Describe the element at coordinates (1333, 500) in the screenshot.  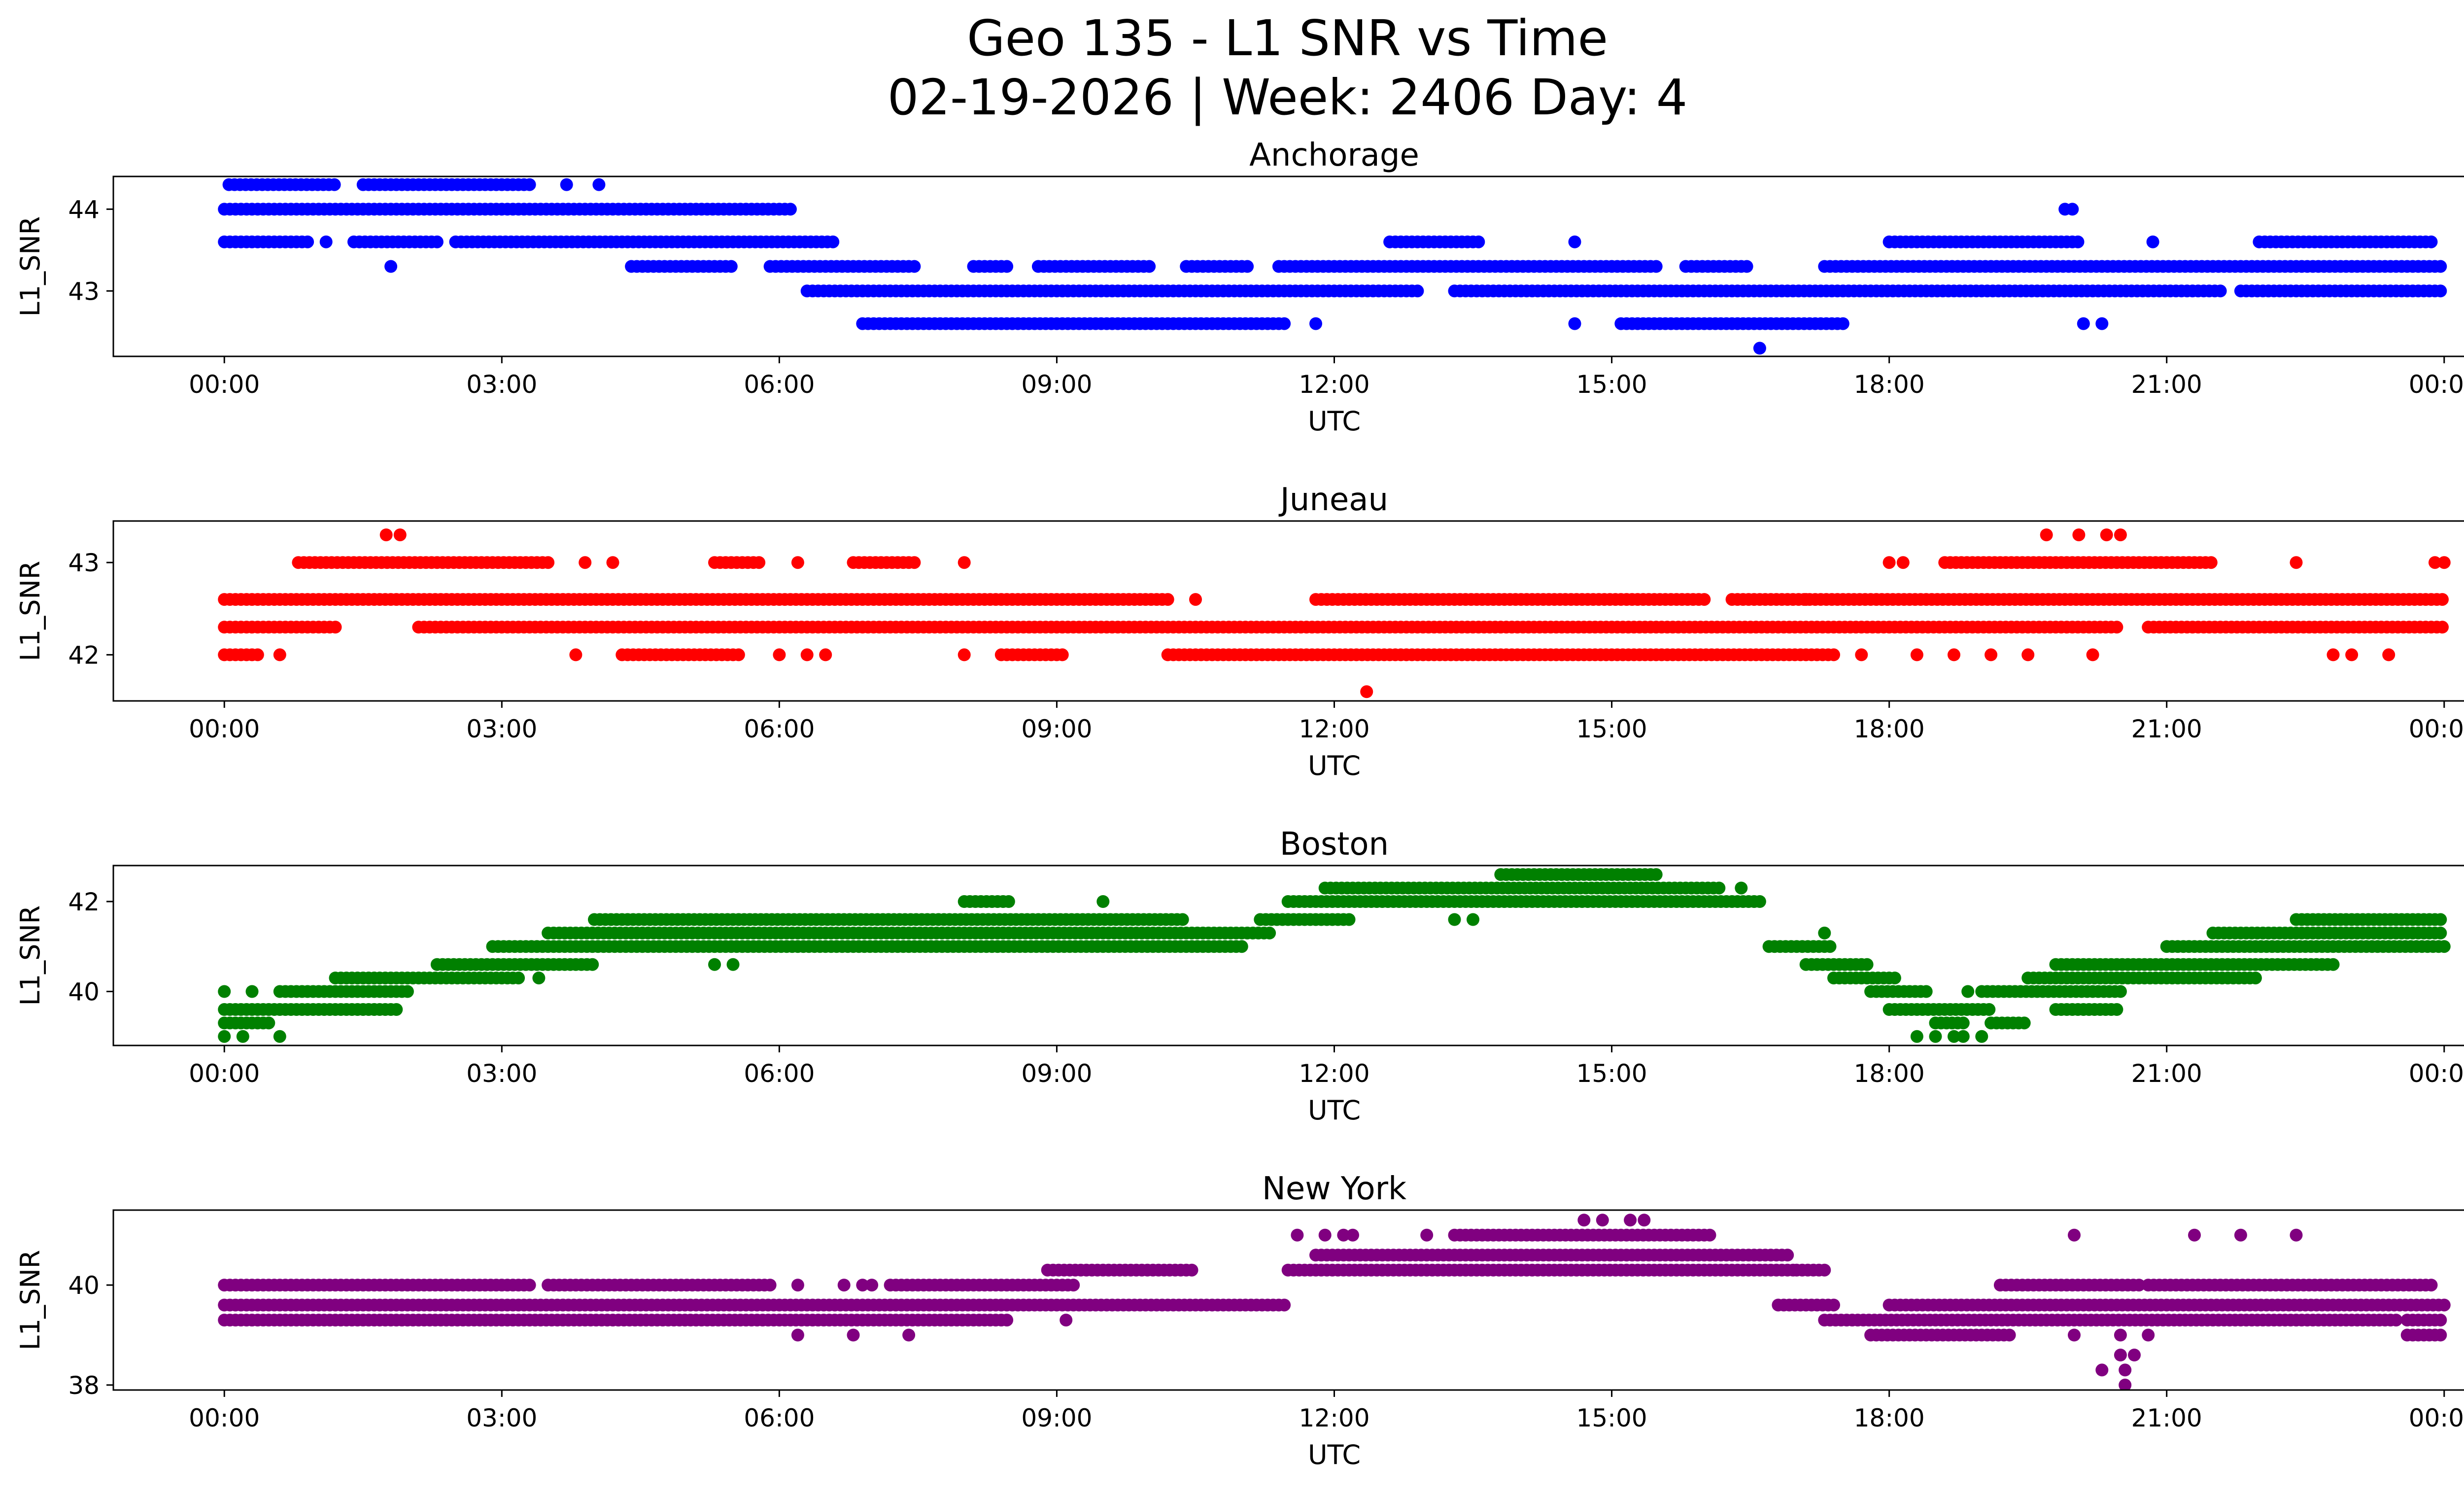
I see `subplot-title: Juneau` at that location.